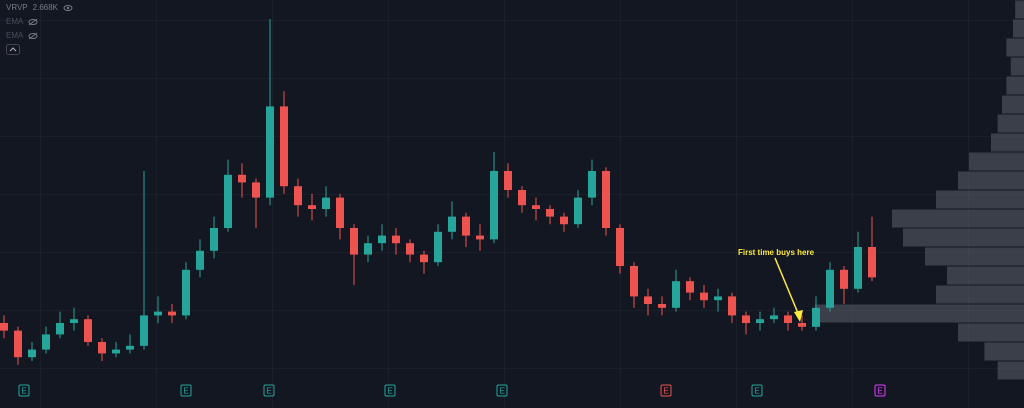  I want to click on collapse-button, so click(13, 49).